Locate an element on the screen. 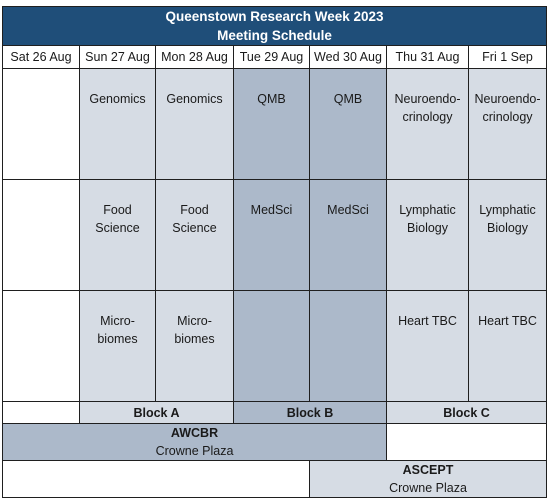 The image size is (551, 498). session-cell-sun: Genomics is located at coordinates (117, 124).